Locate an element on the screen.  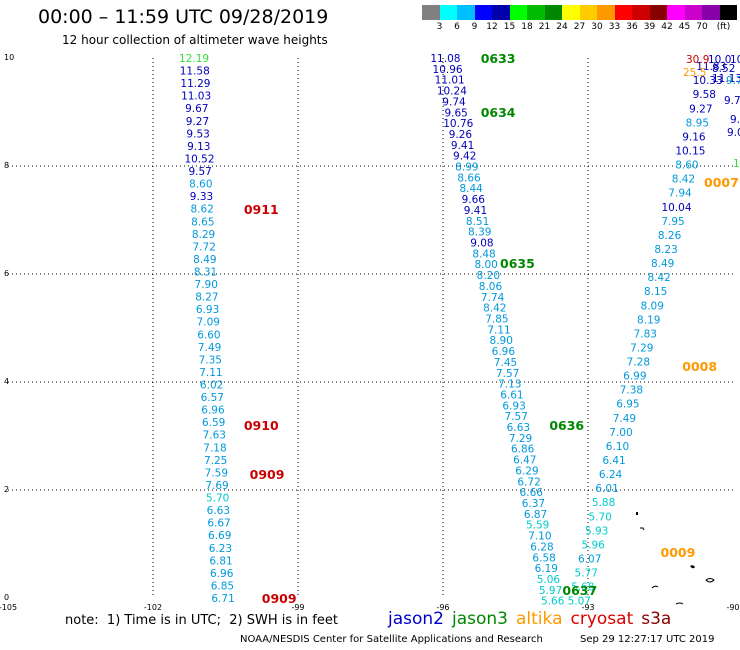
colorbar-label: 70 is located at coordinates (702, 27).